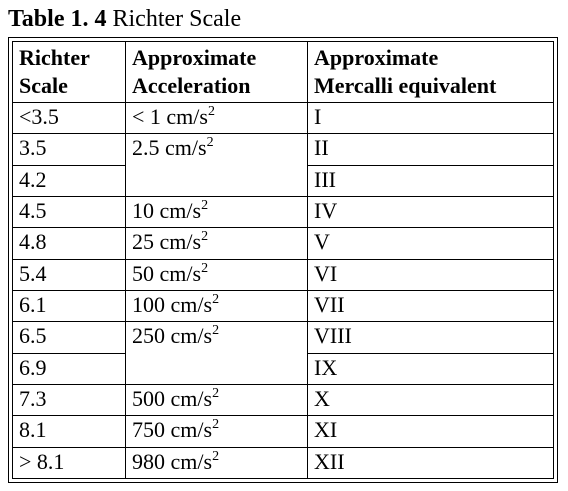 The width and height of the screenshot is (568, 491). I want to click on table-row: > 8.1 980 cm/s2 XII, so click(283, 463).